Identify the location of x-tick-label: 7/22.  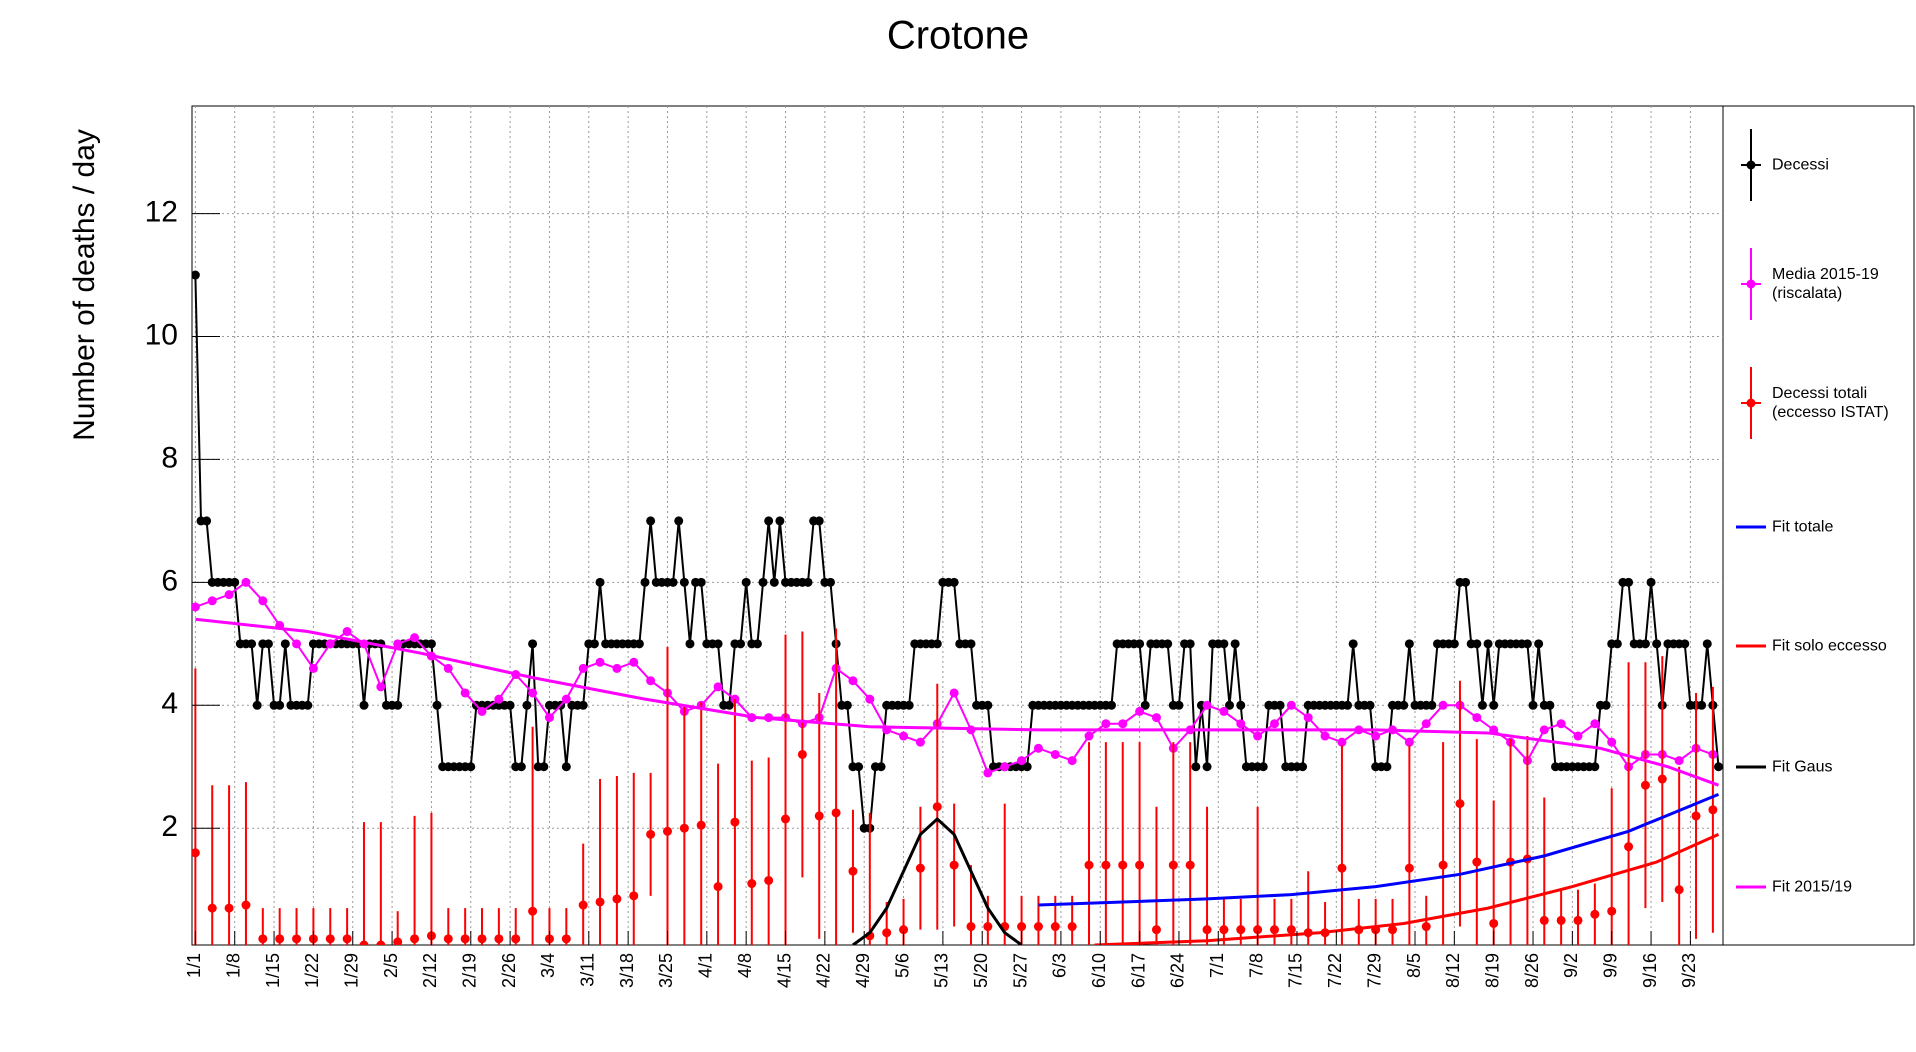
(1335, 970).